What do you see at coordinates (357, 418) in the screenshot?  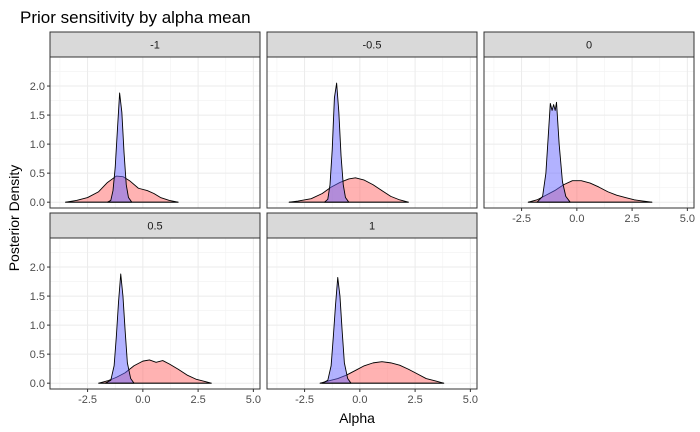 I see `x-axis-label: Alpha` at bounding box center [357, 418].